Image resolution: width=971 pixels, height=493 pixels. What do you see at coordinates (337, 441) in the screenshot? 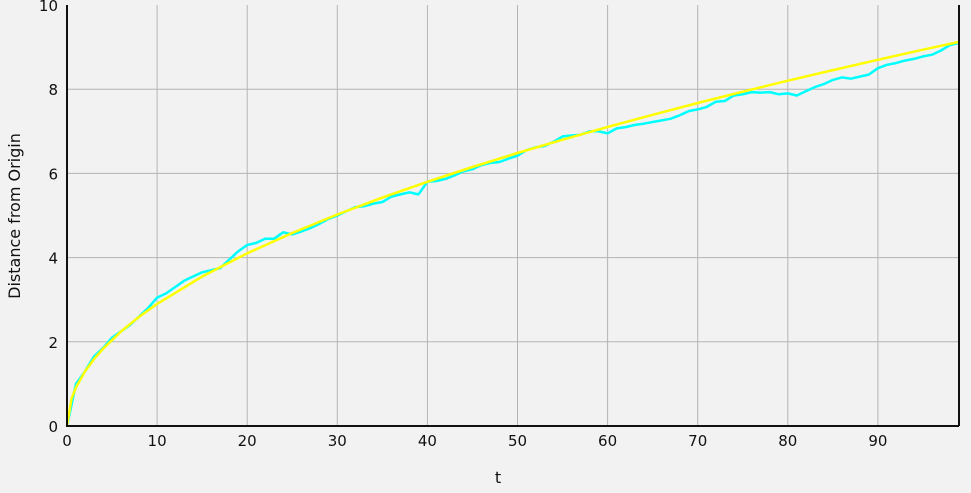
I see `x-tick-label: 30` at bounding box center [337, 441].